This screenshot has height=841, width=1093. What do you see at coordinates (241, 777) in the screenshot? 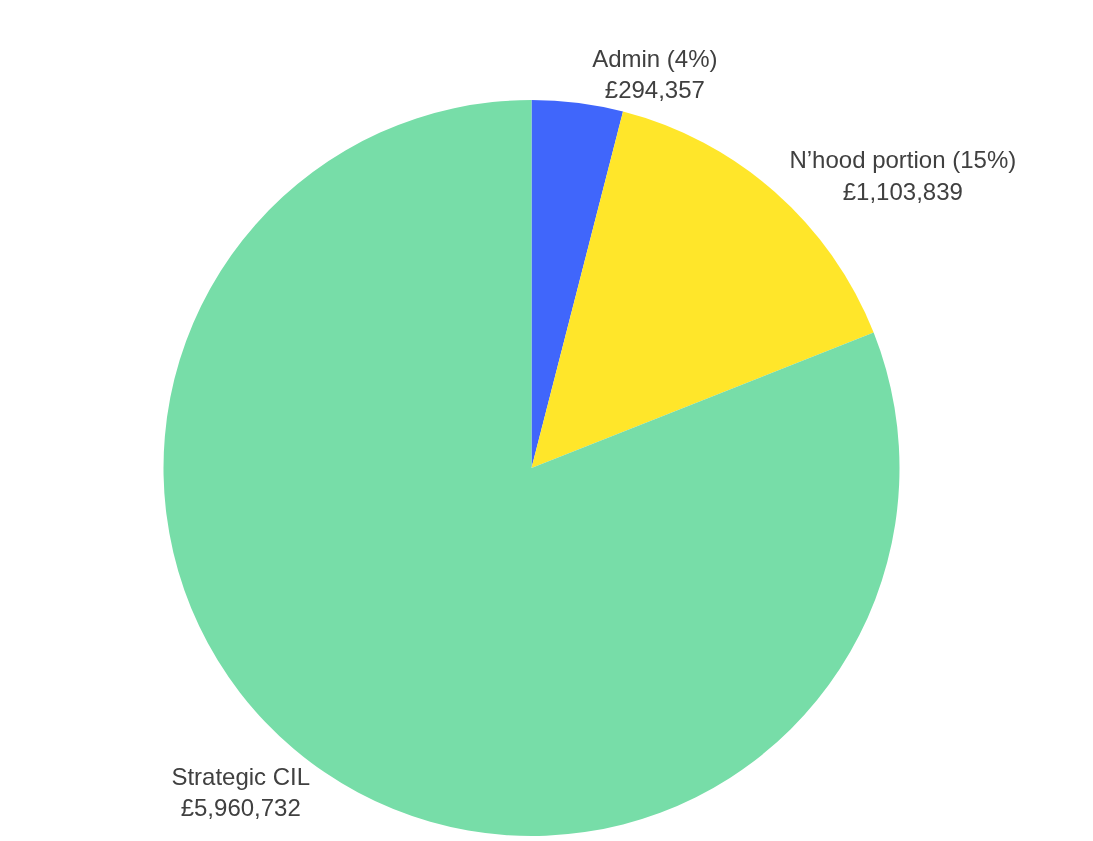
I see `slice-label: Strategic CIL` at bounding box center [241, 777].